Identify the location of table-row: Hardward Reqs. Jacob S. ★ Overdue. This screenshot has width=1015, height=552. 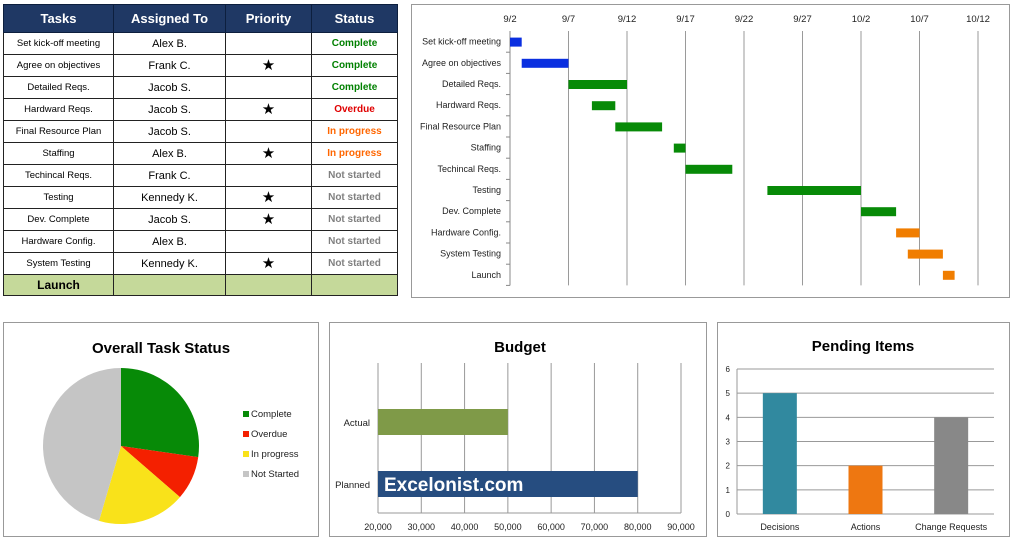
(200, 109).